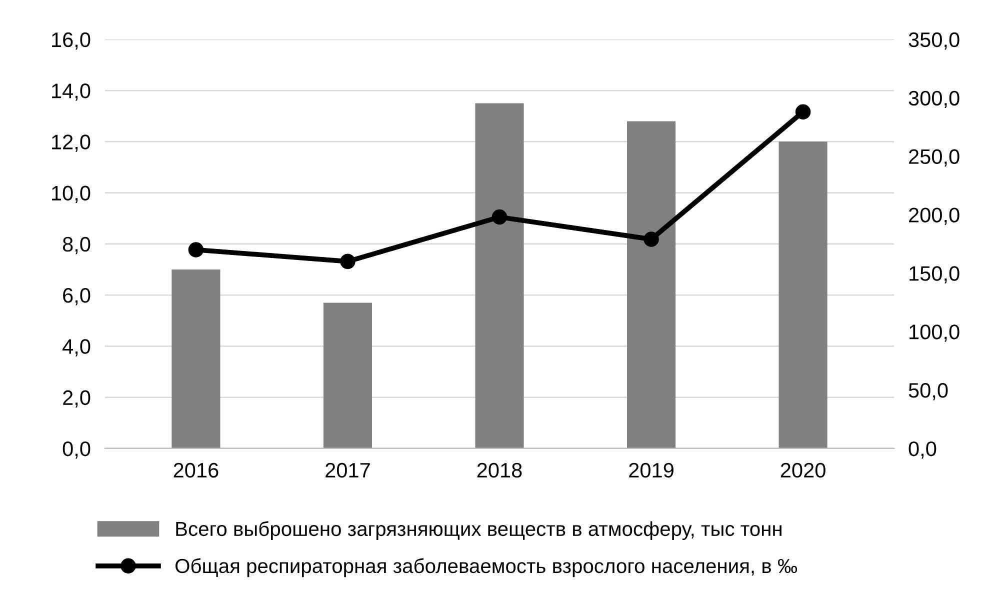  What do you see at coordinates (196, 470) in the screenshot?
I see `x-tick-label: 2016` at bounding box center [196, 470].